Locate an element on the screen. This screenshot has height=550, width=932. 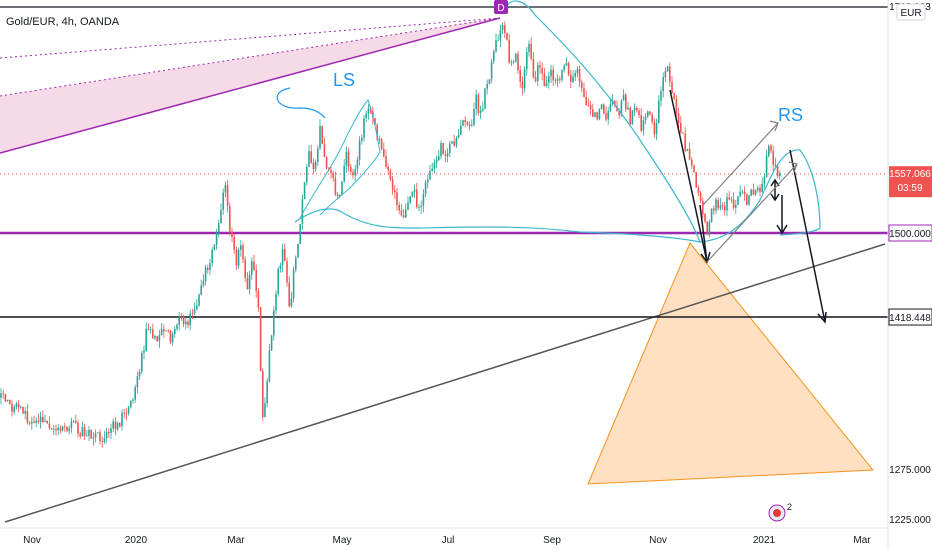
fan-line-solid is located at coordinates (250, 85).